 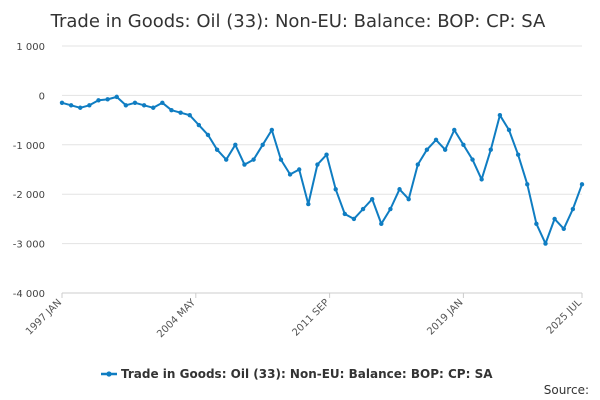 I want to click on y-tick-label: -2 000, so click(x=29, y=195).